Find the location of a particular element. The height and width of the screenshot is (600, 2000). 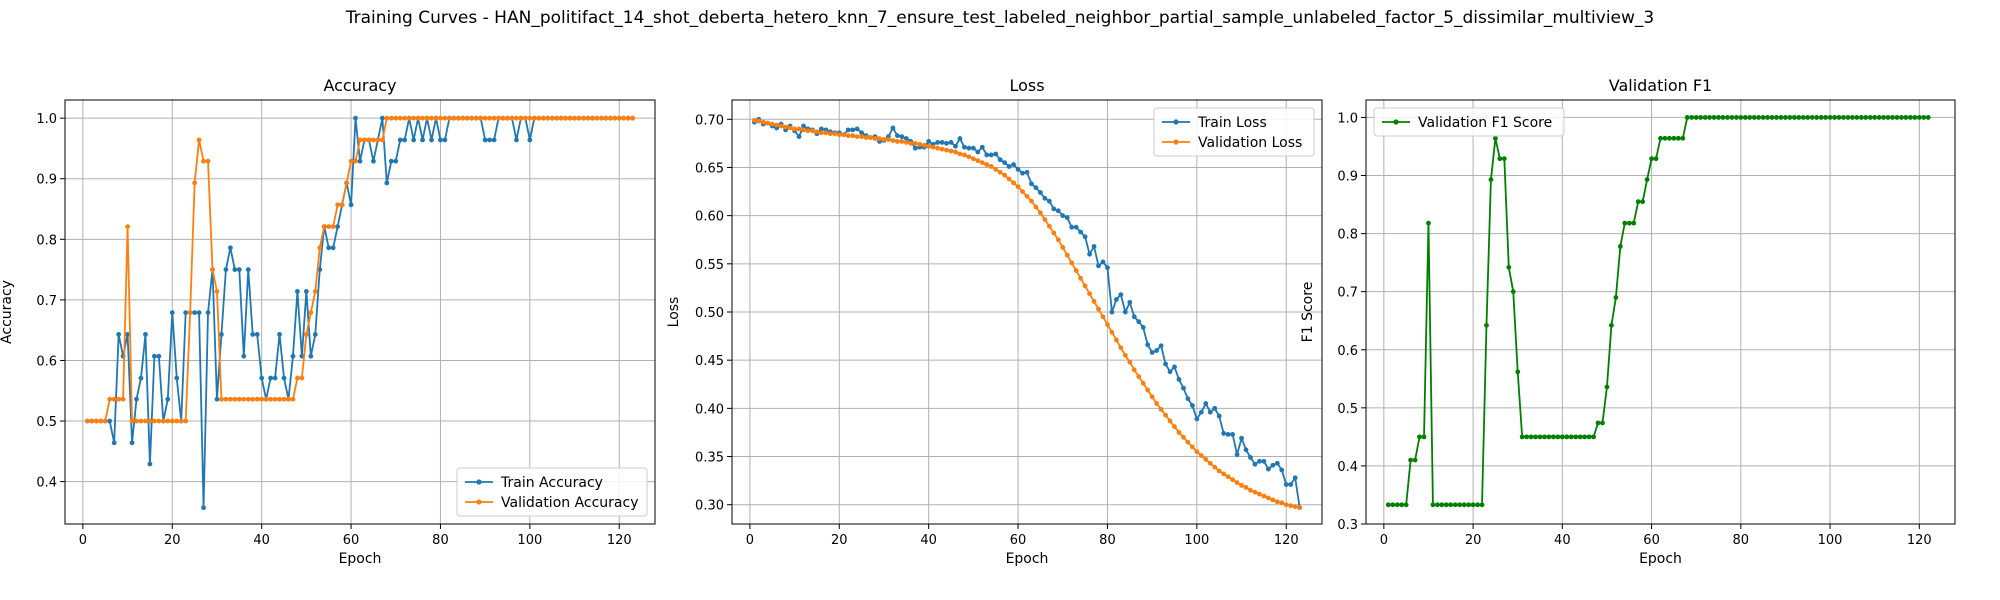

y-tick-label: 0.8 is located at coordinates (46, 240).